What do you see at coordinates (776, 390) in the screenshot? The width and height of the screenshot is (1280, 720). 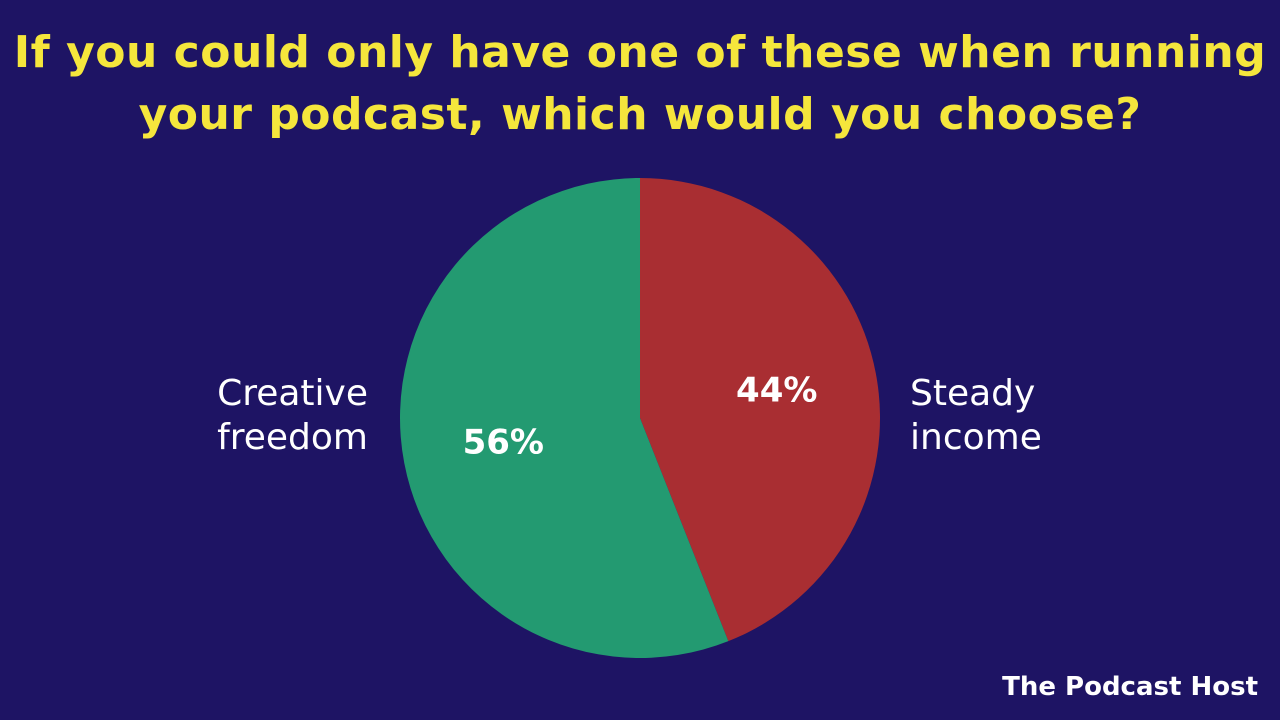 I see `pie-slice-value-label-0: 44%` at bounding box center [776, 390].